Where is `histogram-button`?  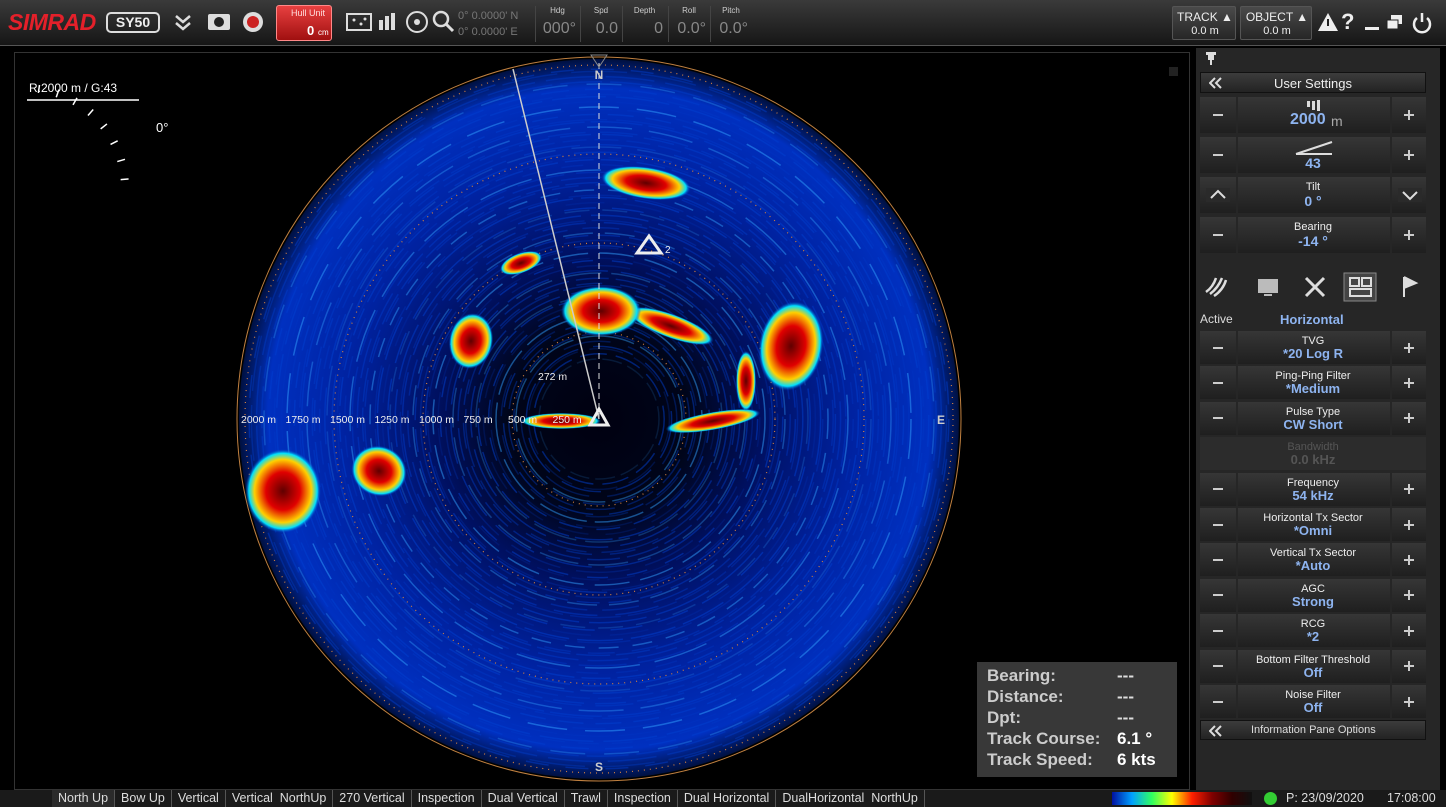 histogram-button is located at coordinates (388, 22).